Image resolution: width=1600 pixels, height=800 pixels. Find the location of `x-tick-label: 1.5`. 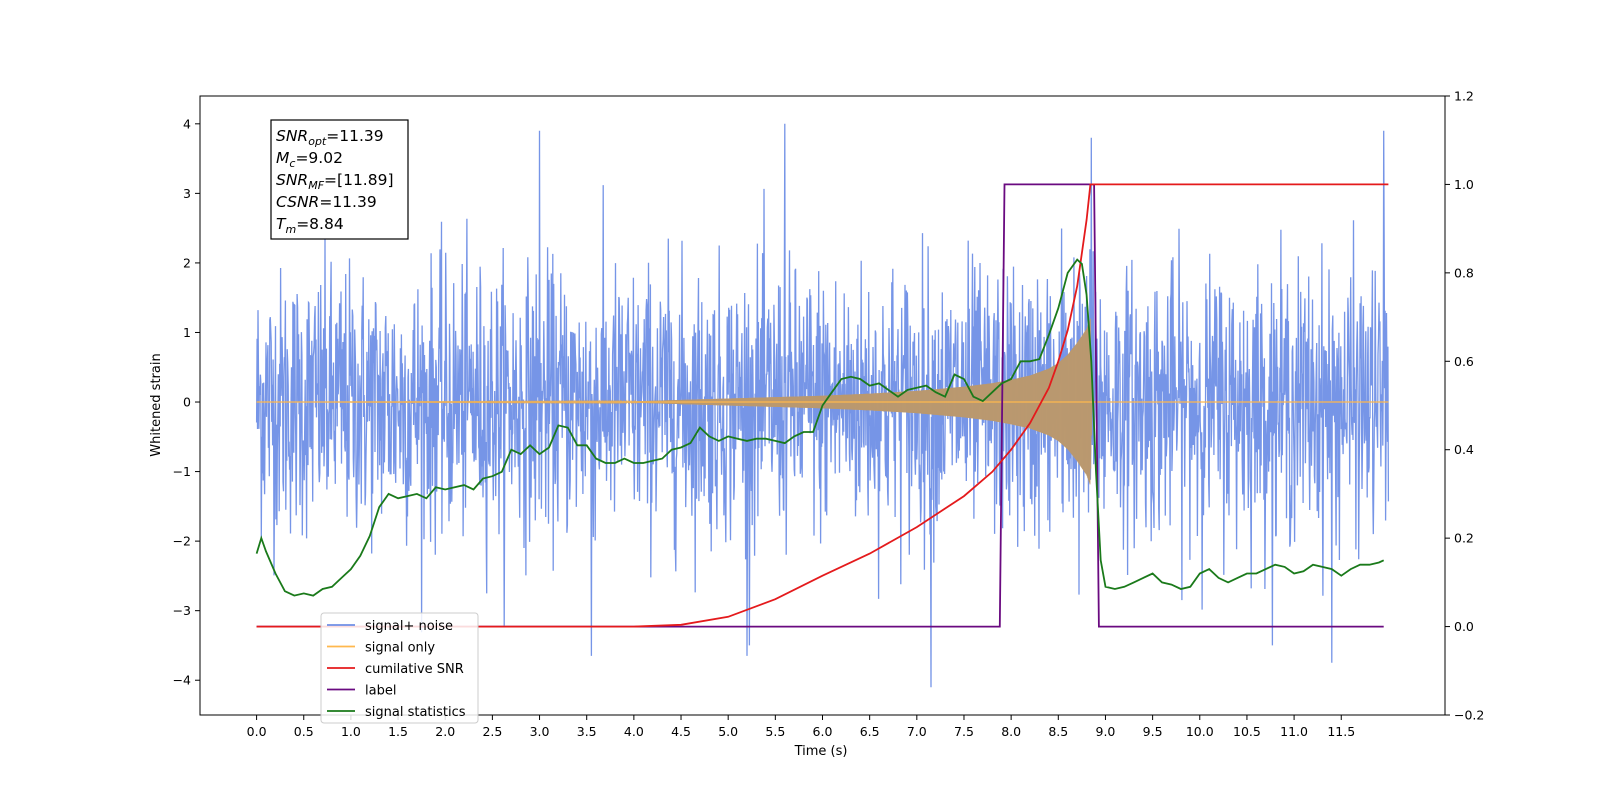

x-tick-label: 1.5 is located at coordinates (398, 731).